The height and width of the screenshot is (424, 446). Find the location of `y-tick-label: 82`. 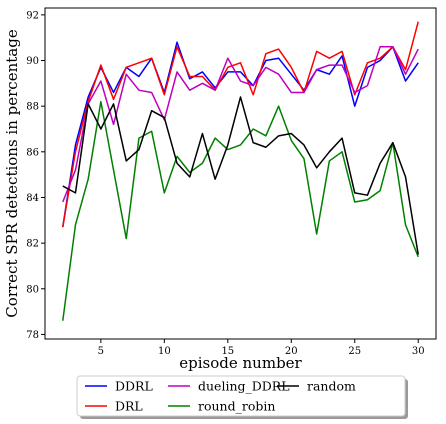

y-tick-label: 82 is located at coordinates (32, 244).